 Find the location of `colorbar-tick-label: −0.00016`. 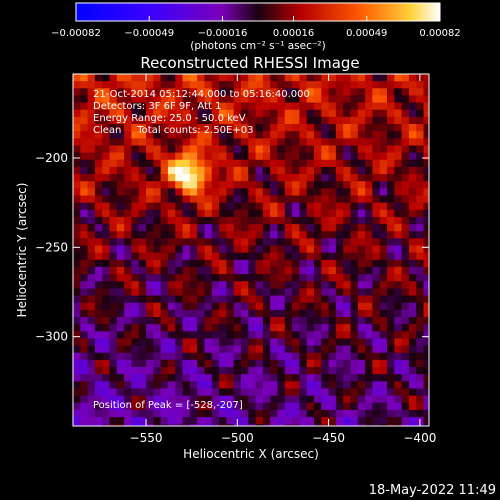

colorbar-tick-label: −0.00016 is located at coordinates (223, 33).